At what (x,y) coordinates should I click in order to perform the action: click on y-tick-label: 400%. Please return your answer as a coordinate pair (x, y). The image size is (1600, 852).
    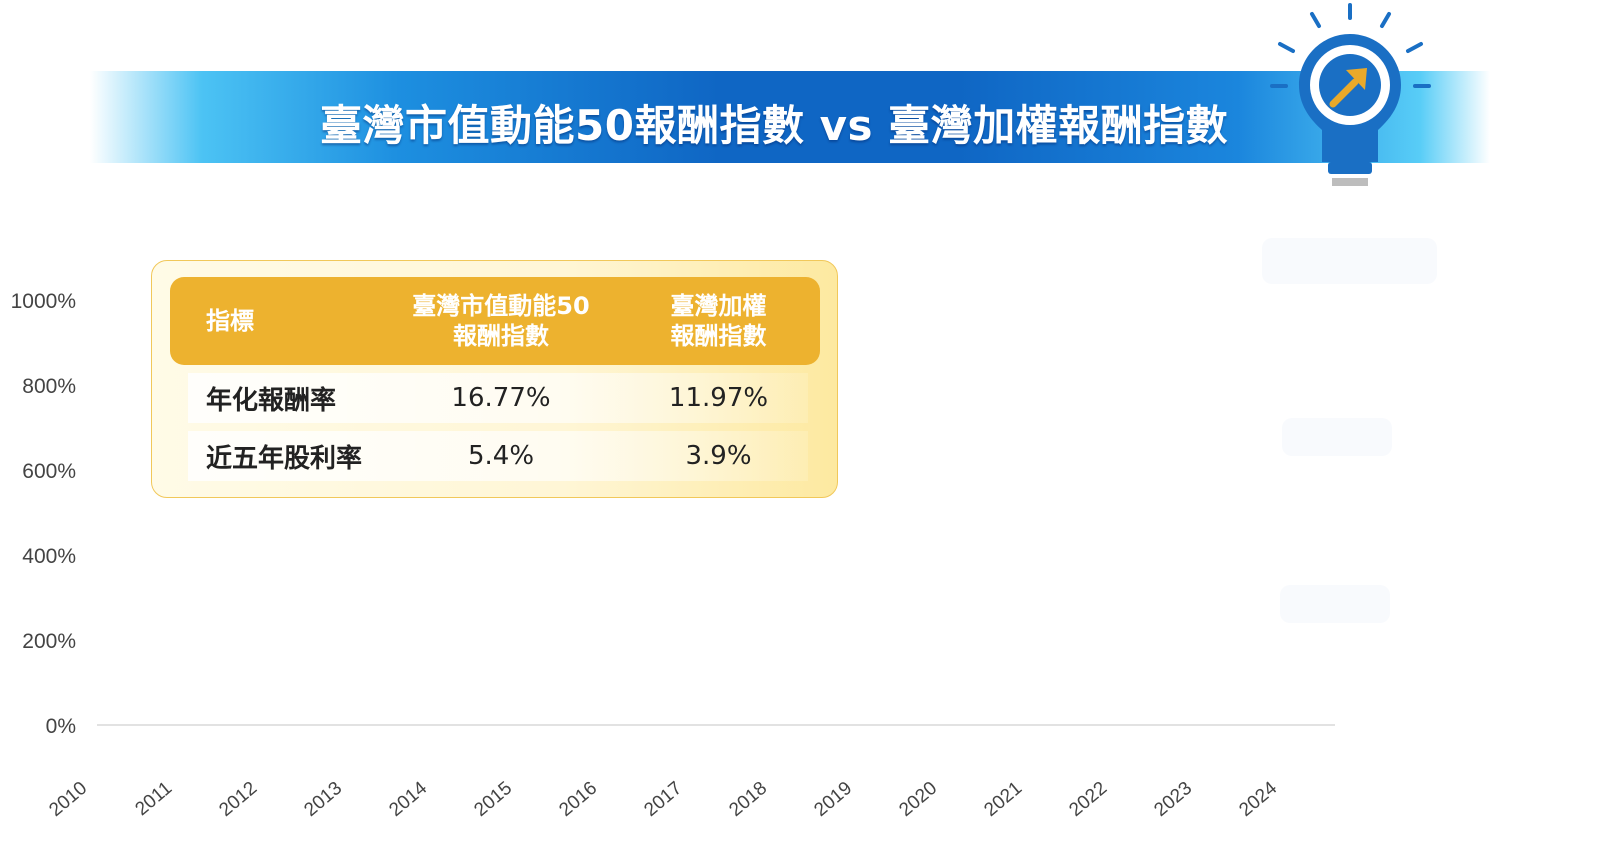
    Looking at the image, I should click on (49, 556).